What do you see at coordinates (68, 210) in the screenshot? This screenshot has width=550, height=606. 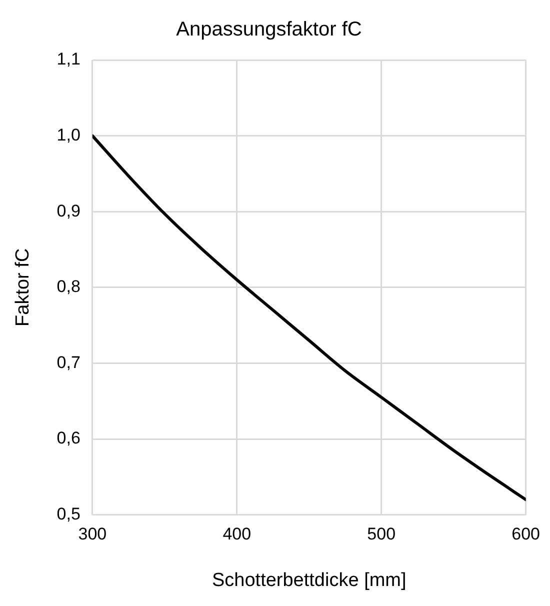 I see `y-tick-label: 0,9` at bounding box center [68, 210].